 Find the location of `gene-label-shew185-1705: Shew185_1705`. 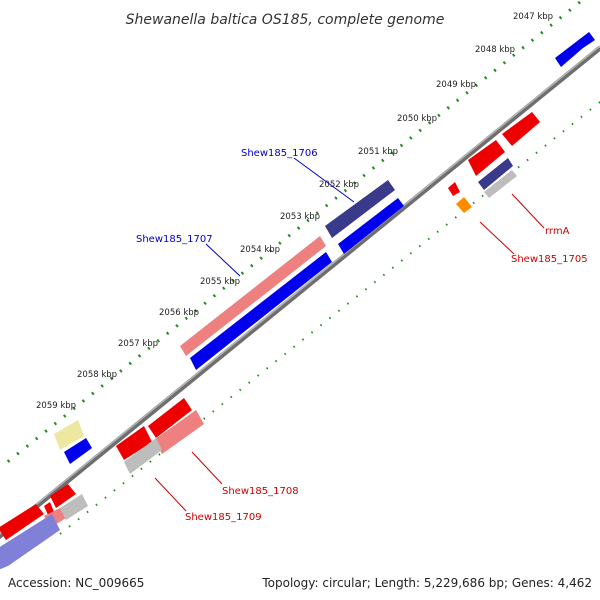

gene-label-shew185-1705: Shew185_1705 is located at coordinates (549, 259).